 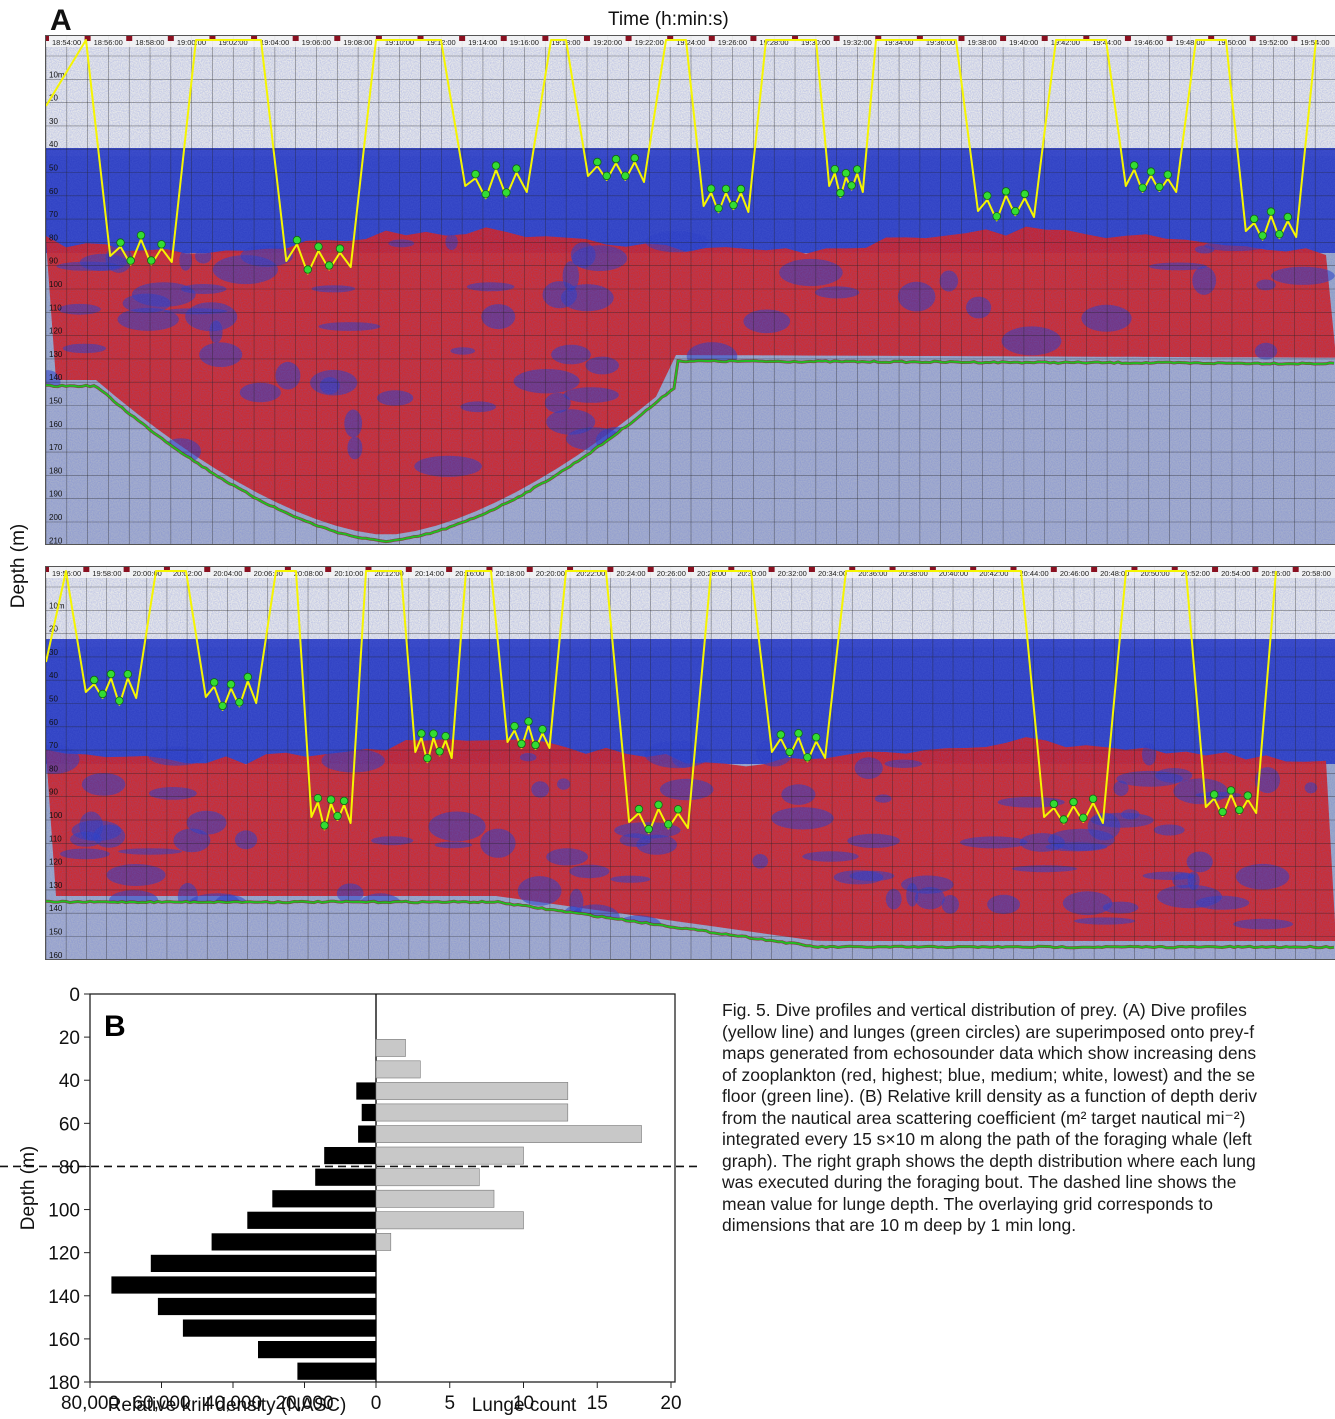 What do you see at coordinates (382, 1188) in the screenshot?
I see `plot-frame` at bounding box center [382, 1188].